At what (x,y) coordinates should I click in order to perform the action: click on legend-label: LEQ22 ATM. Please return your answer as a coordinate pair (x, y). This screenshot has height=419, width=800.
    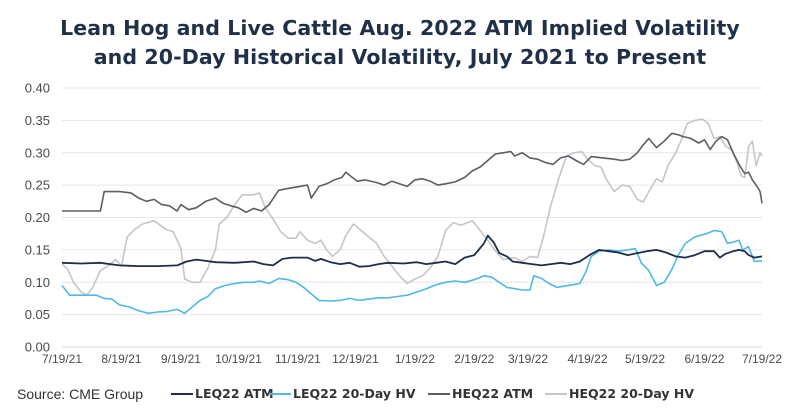
    Looking at the image, I should click on (234, 393).